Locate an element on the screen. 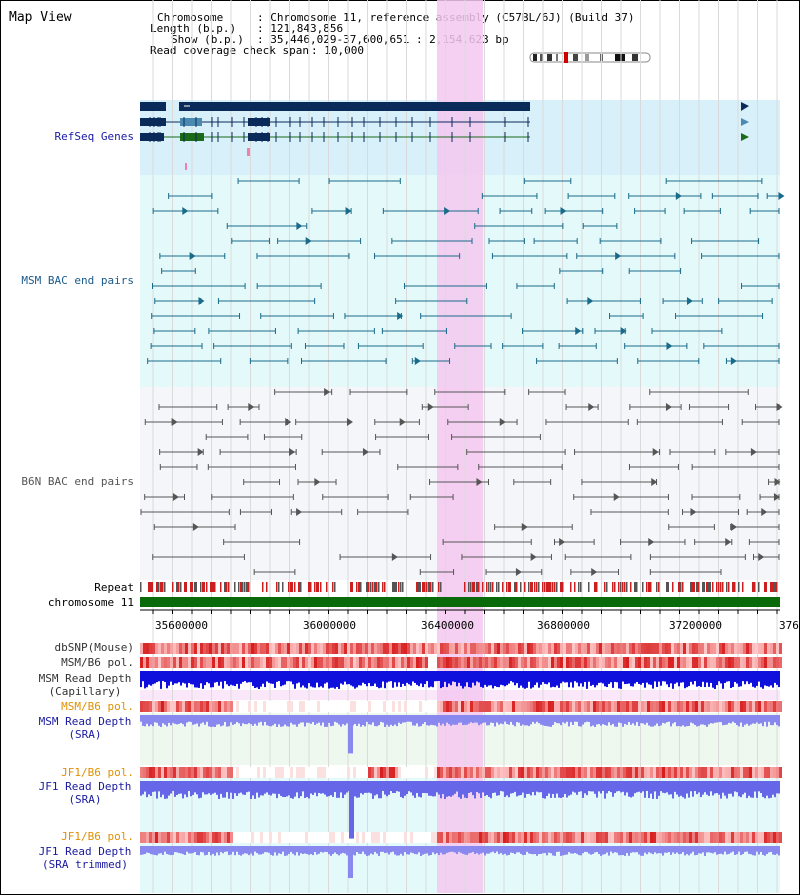  track-label-jf1-depth: JF1 Read Depth is located at coordinates (85, 786).